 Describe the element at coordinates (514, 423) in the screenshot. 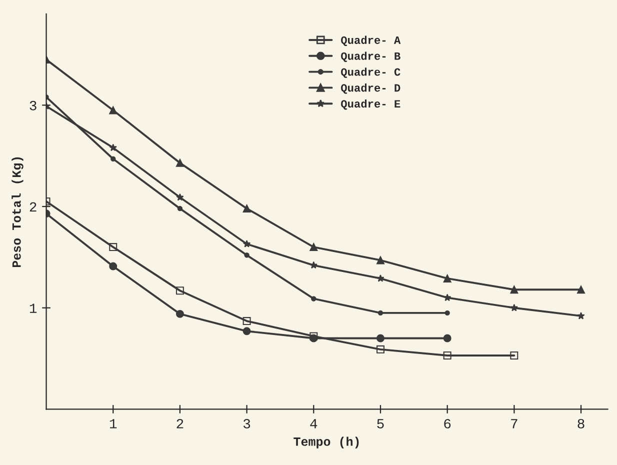

I see `x-tick-label: 7` at that location.